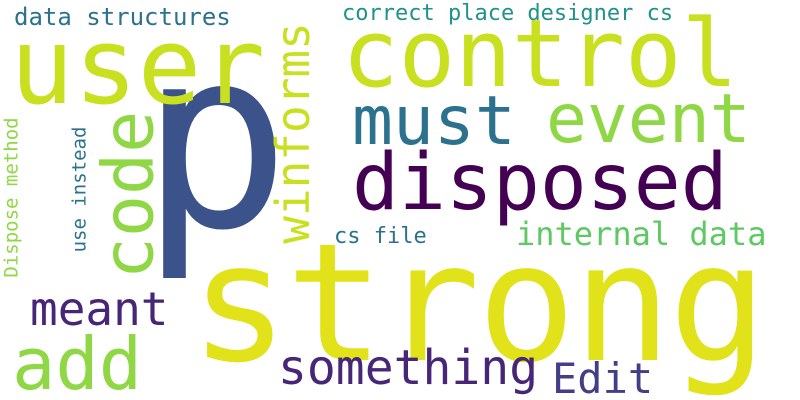  What do you see at coordinates (540, 54) in the screenshot?
I see `word-control: control` at bounding box center [540, 54].